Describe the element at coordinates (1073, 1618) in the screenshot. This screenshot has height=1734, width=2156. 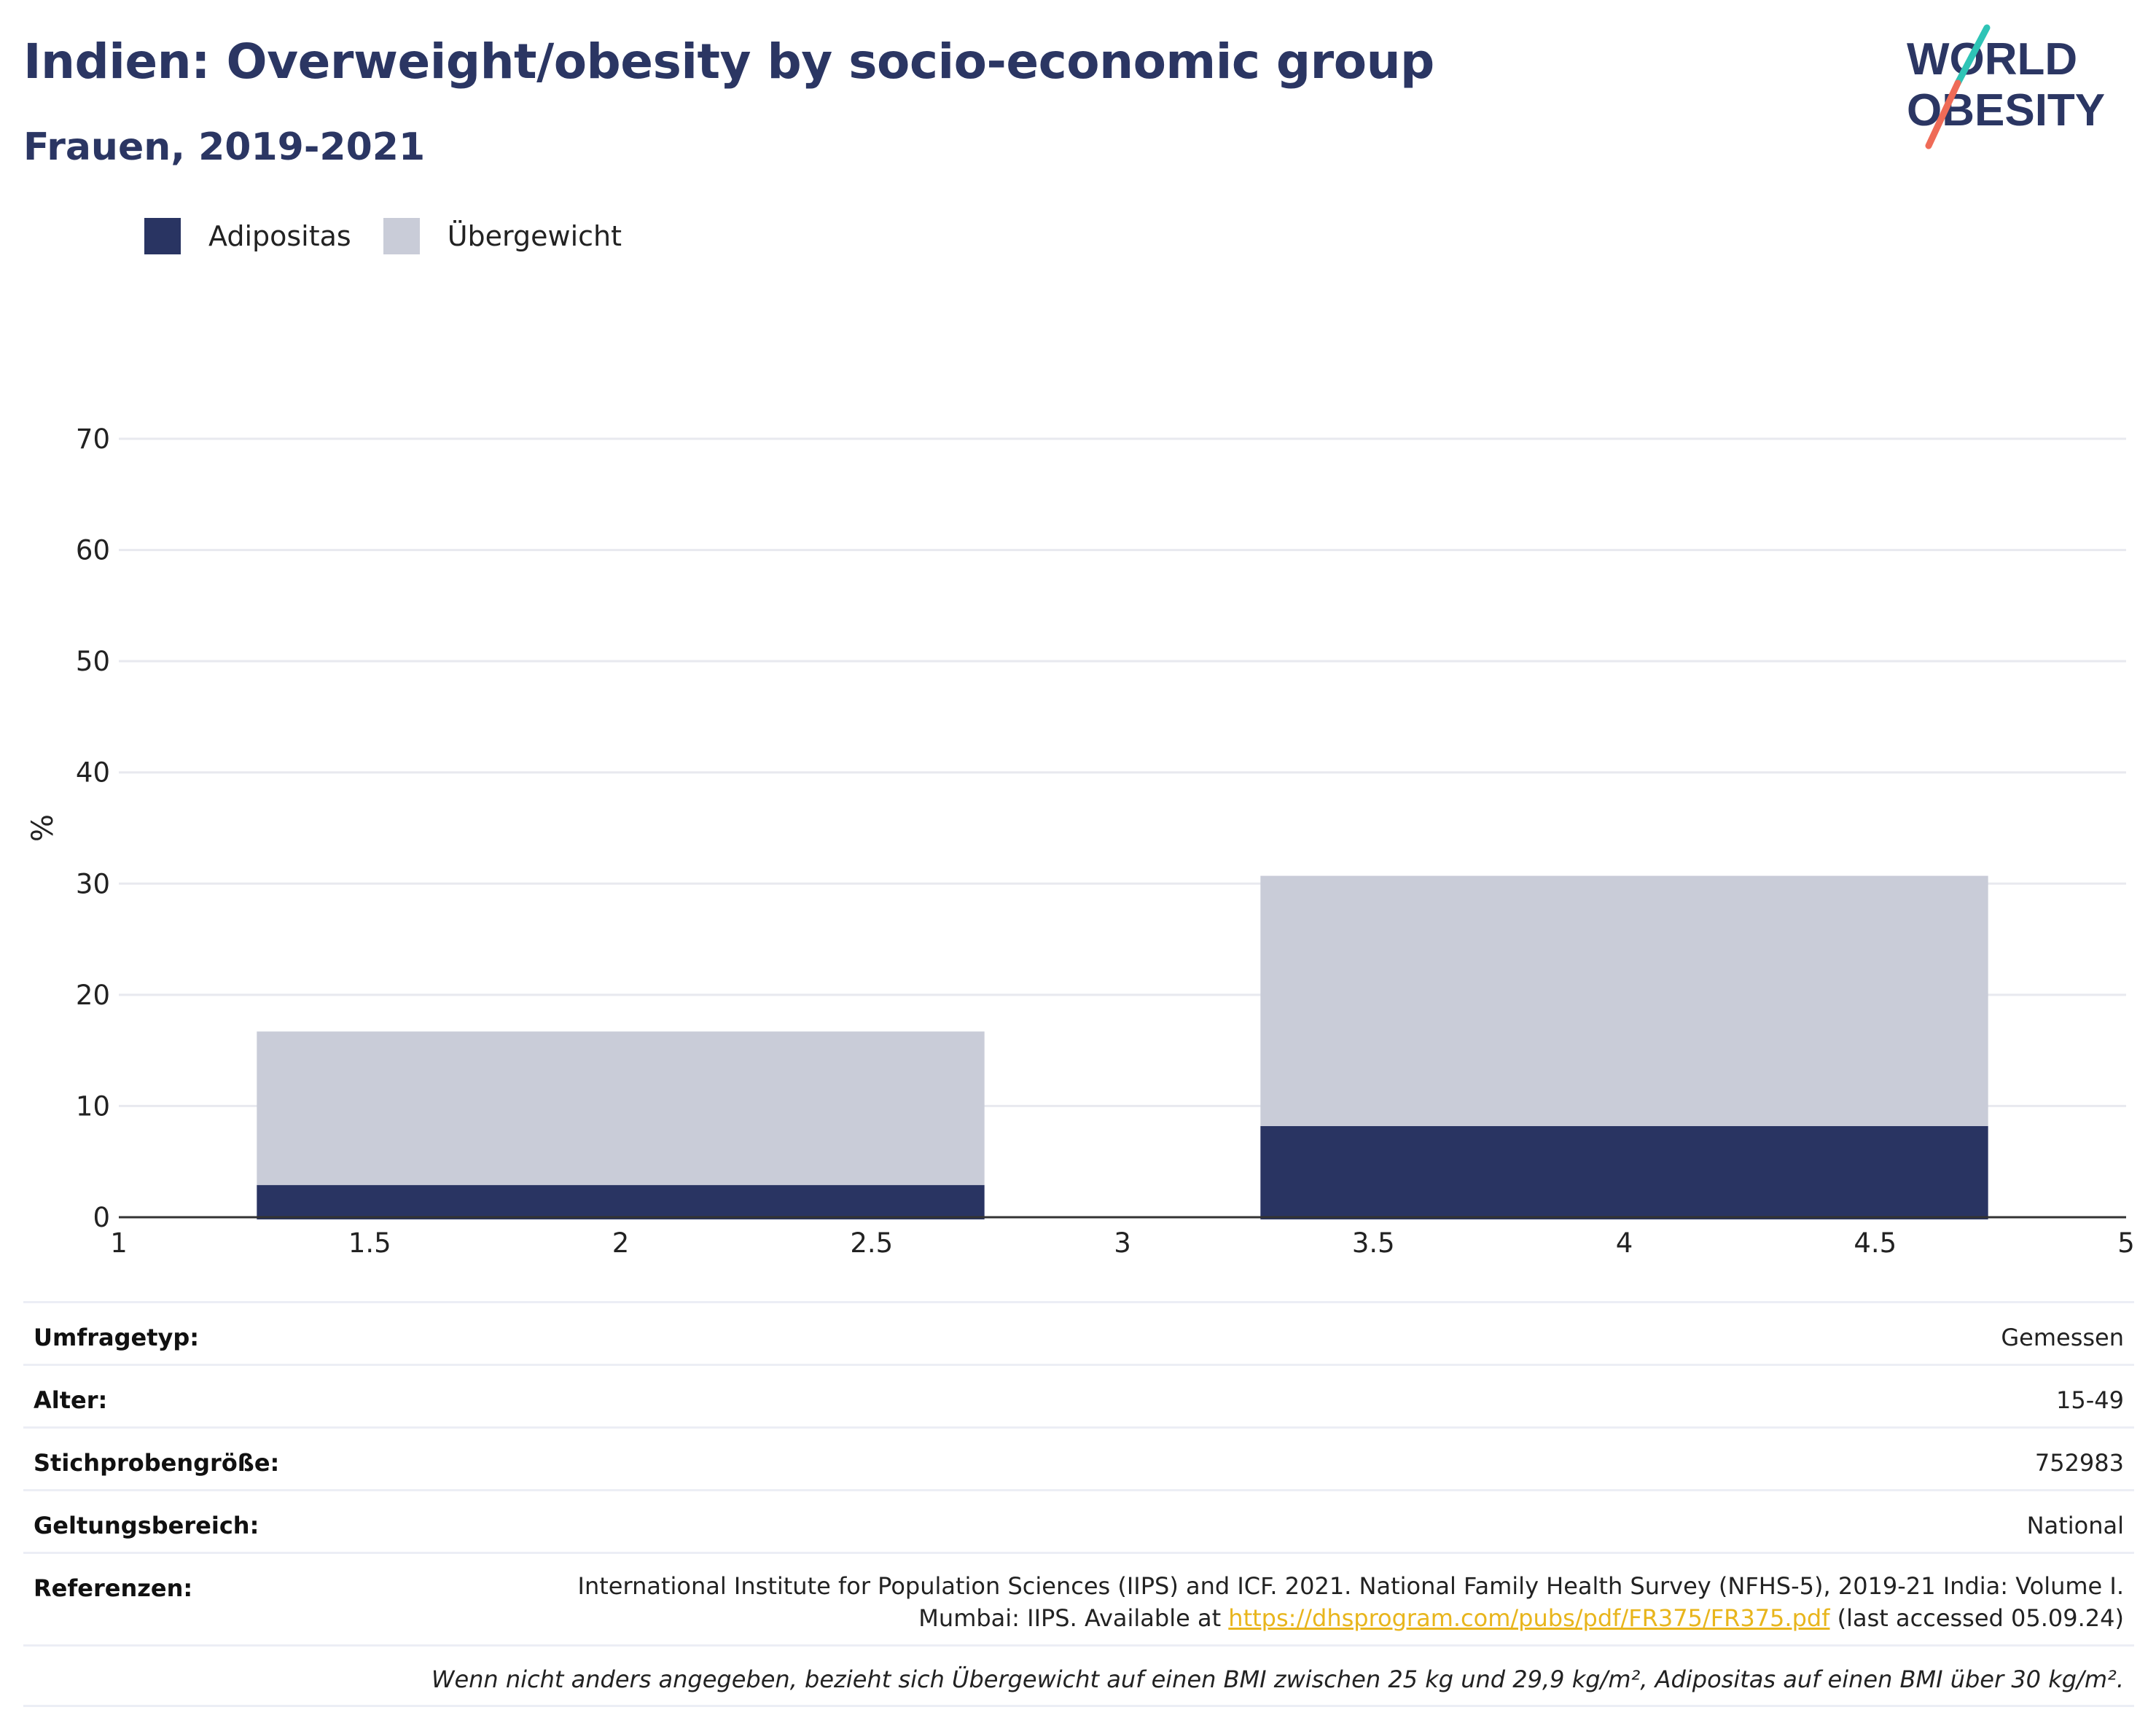
I see `reference-prefix: Mumbai: IIPS. Available at` at that location.